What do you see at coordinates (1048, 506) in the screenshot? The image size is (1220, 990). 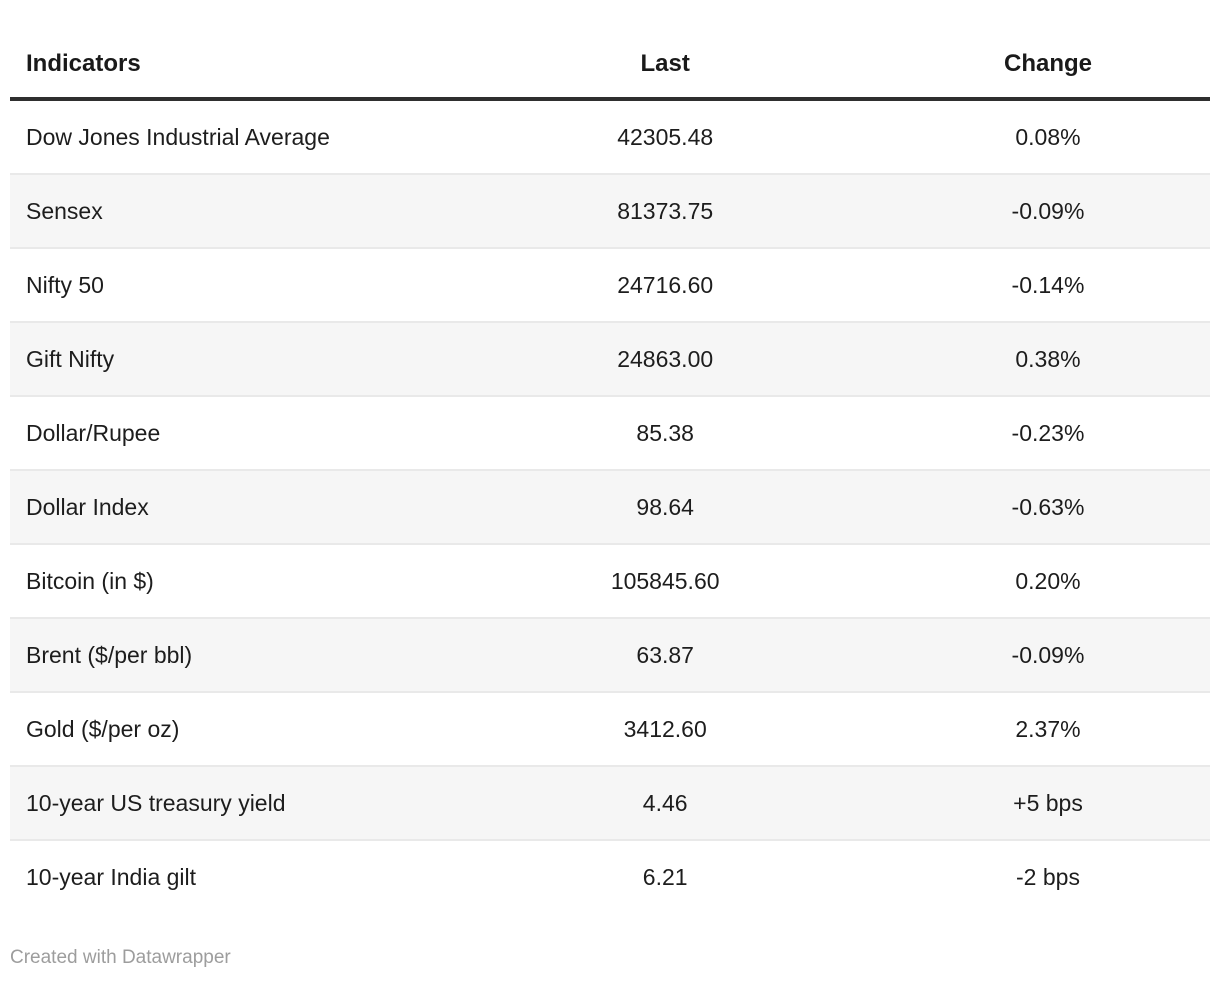 I see `change-cell: -0.63%` at bounding box center [1048, 506].